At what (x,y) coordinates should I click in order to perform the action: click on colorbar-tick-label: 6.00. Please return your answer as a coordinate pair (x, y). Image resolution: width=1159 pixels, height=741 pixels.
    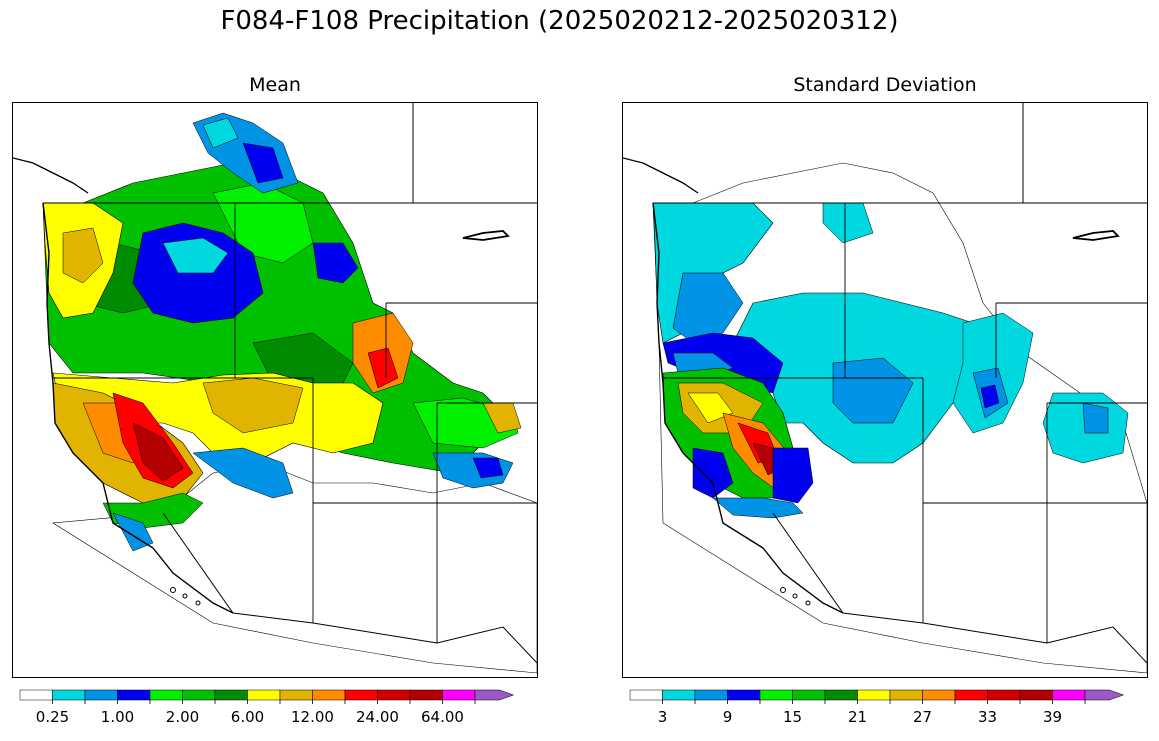
    Looking at the image, I should click on (247, 717).